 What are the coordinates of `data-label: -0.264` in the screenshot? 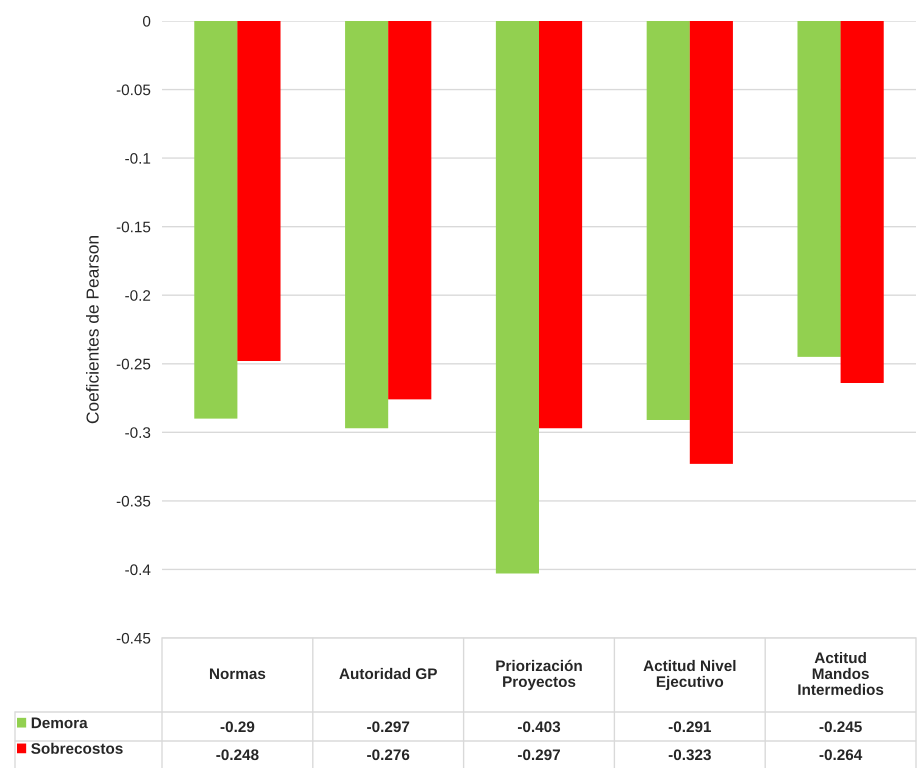 It's located at (841, 754).